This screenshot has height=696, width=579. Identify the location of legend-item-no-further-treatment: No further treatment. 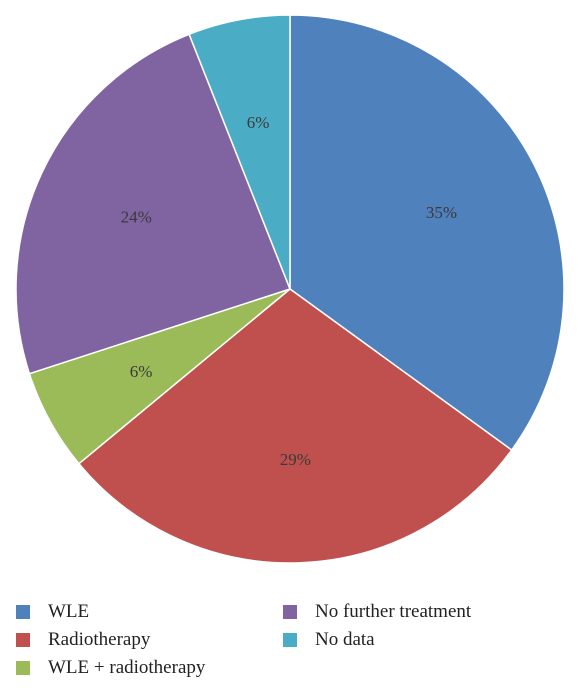
(377, 612).